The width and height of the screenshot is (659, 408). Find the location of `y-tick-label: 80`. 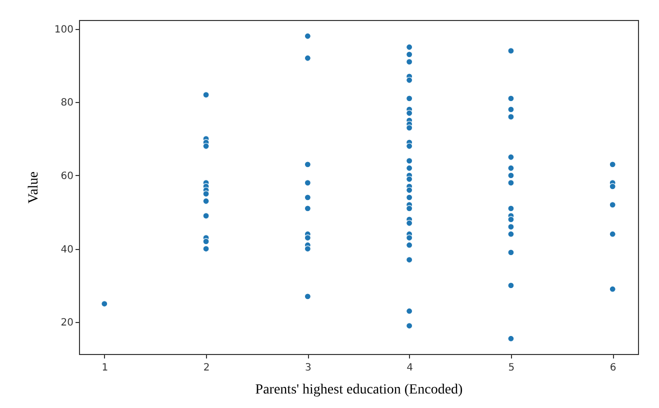

y-tick-label: 80 is located at coordinates (67, 103).